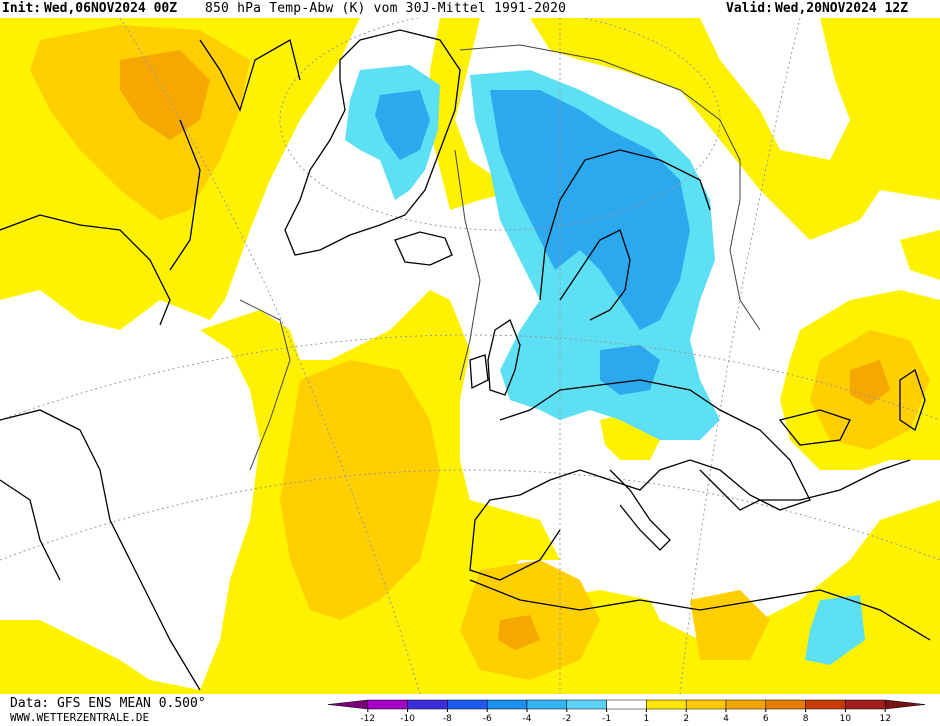  What do you see at coordinates (447, 719) in the screenshot?
I see `legend-tick-label: -8` at bounding box center [447, 719].